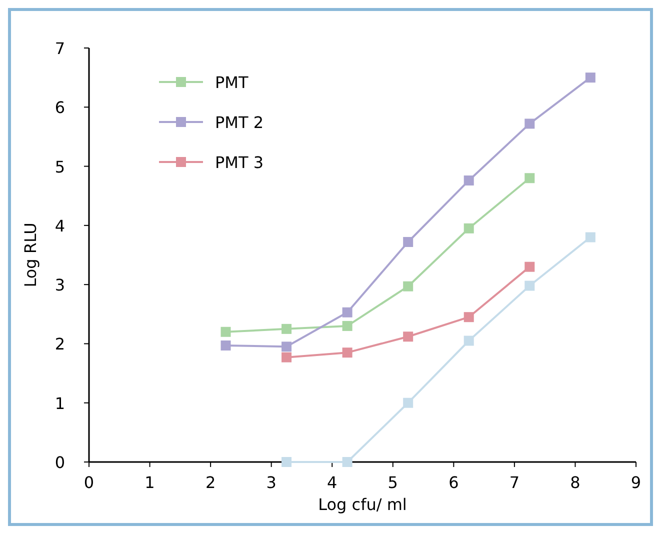 This screenshot has height=534, width=661. I want to click on x-tick-label: 9, so click(636, 482).